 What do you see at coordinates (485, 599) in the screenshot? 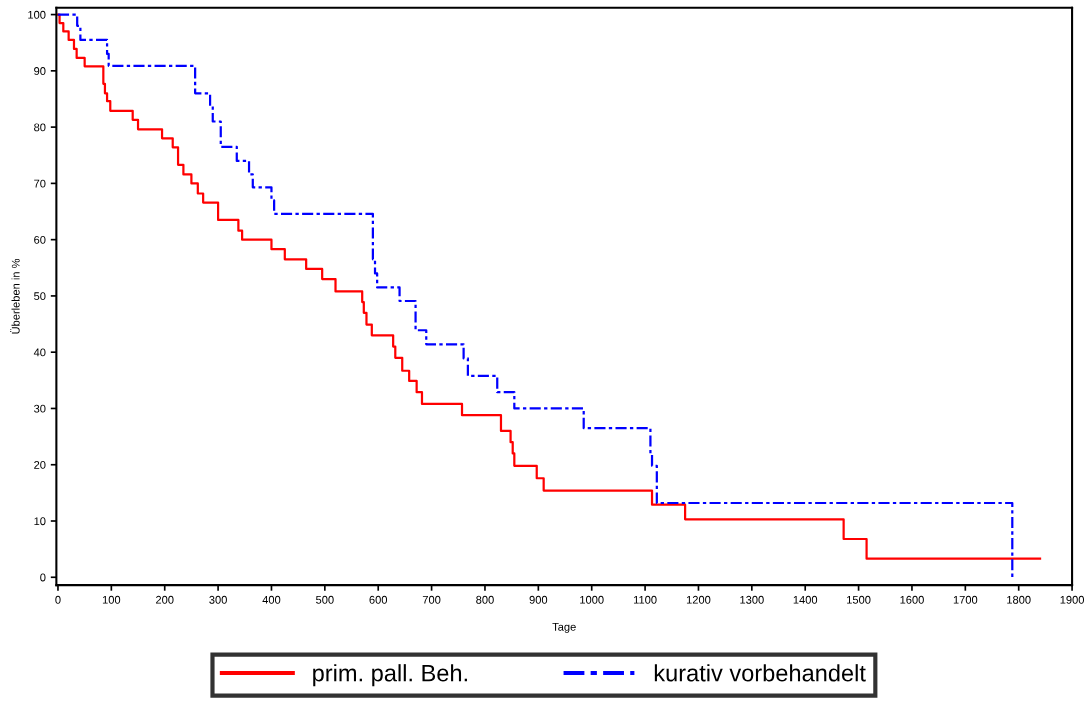
I see `x-tick-label: 800` at bounding box center [485, 599].